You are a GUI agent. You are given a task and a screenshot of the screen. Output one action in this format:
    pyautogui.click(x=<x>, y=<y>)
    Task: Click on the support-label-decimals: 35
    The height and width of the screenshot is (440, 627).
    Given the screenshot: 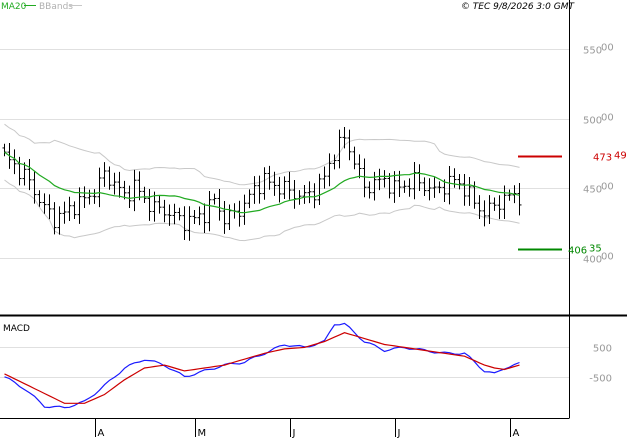 What is the action you would take?
    pyautogui.click(x=595, y=249)
    